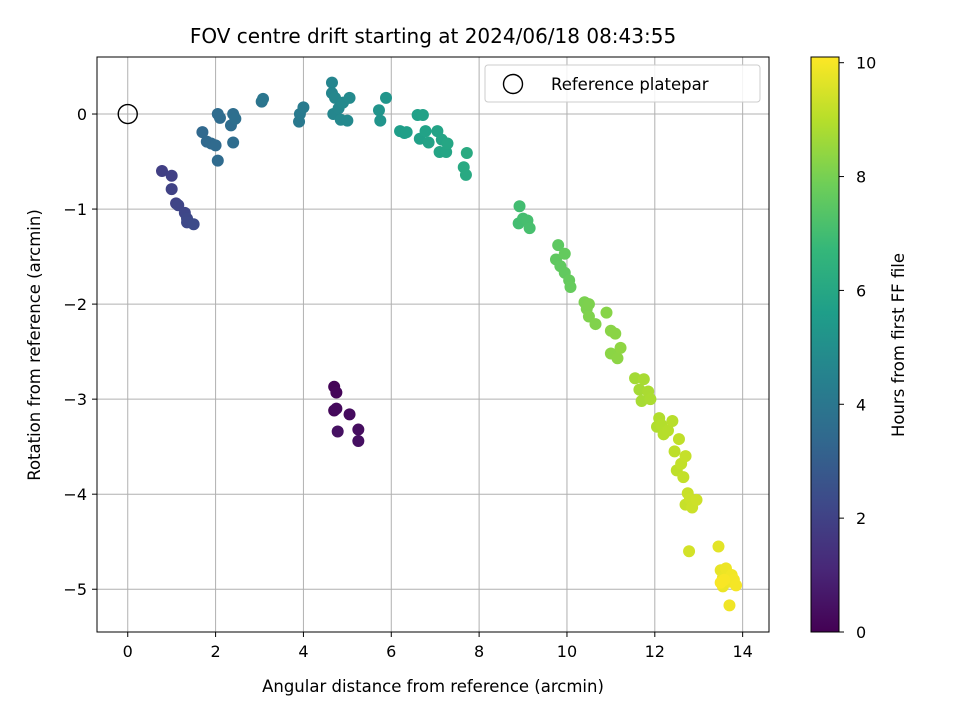 The image size is (960, 720). I want to click on y-tick-label: −2, so click(75, 304).